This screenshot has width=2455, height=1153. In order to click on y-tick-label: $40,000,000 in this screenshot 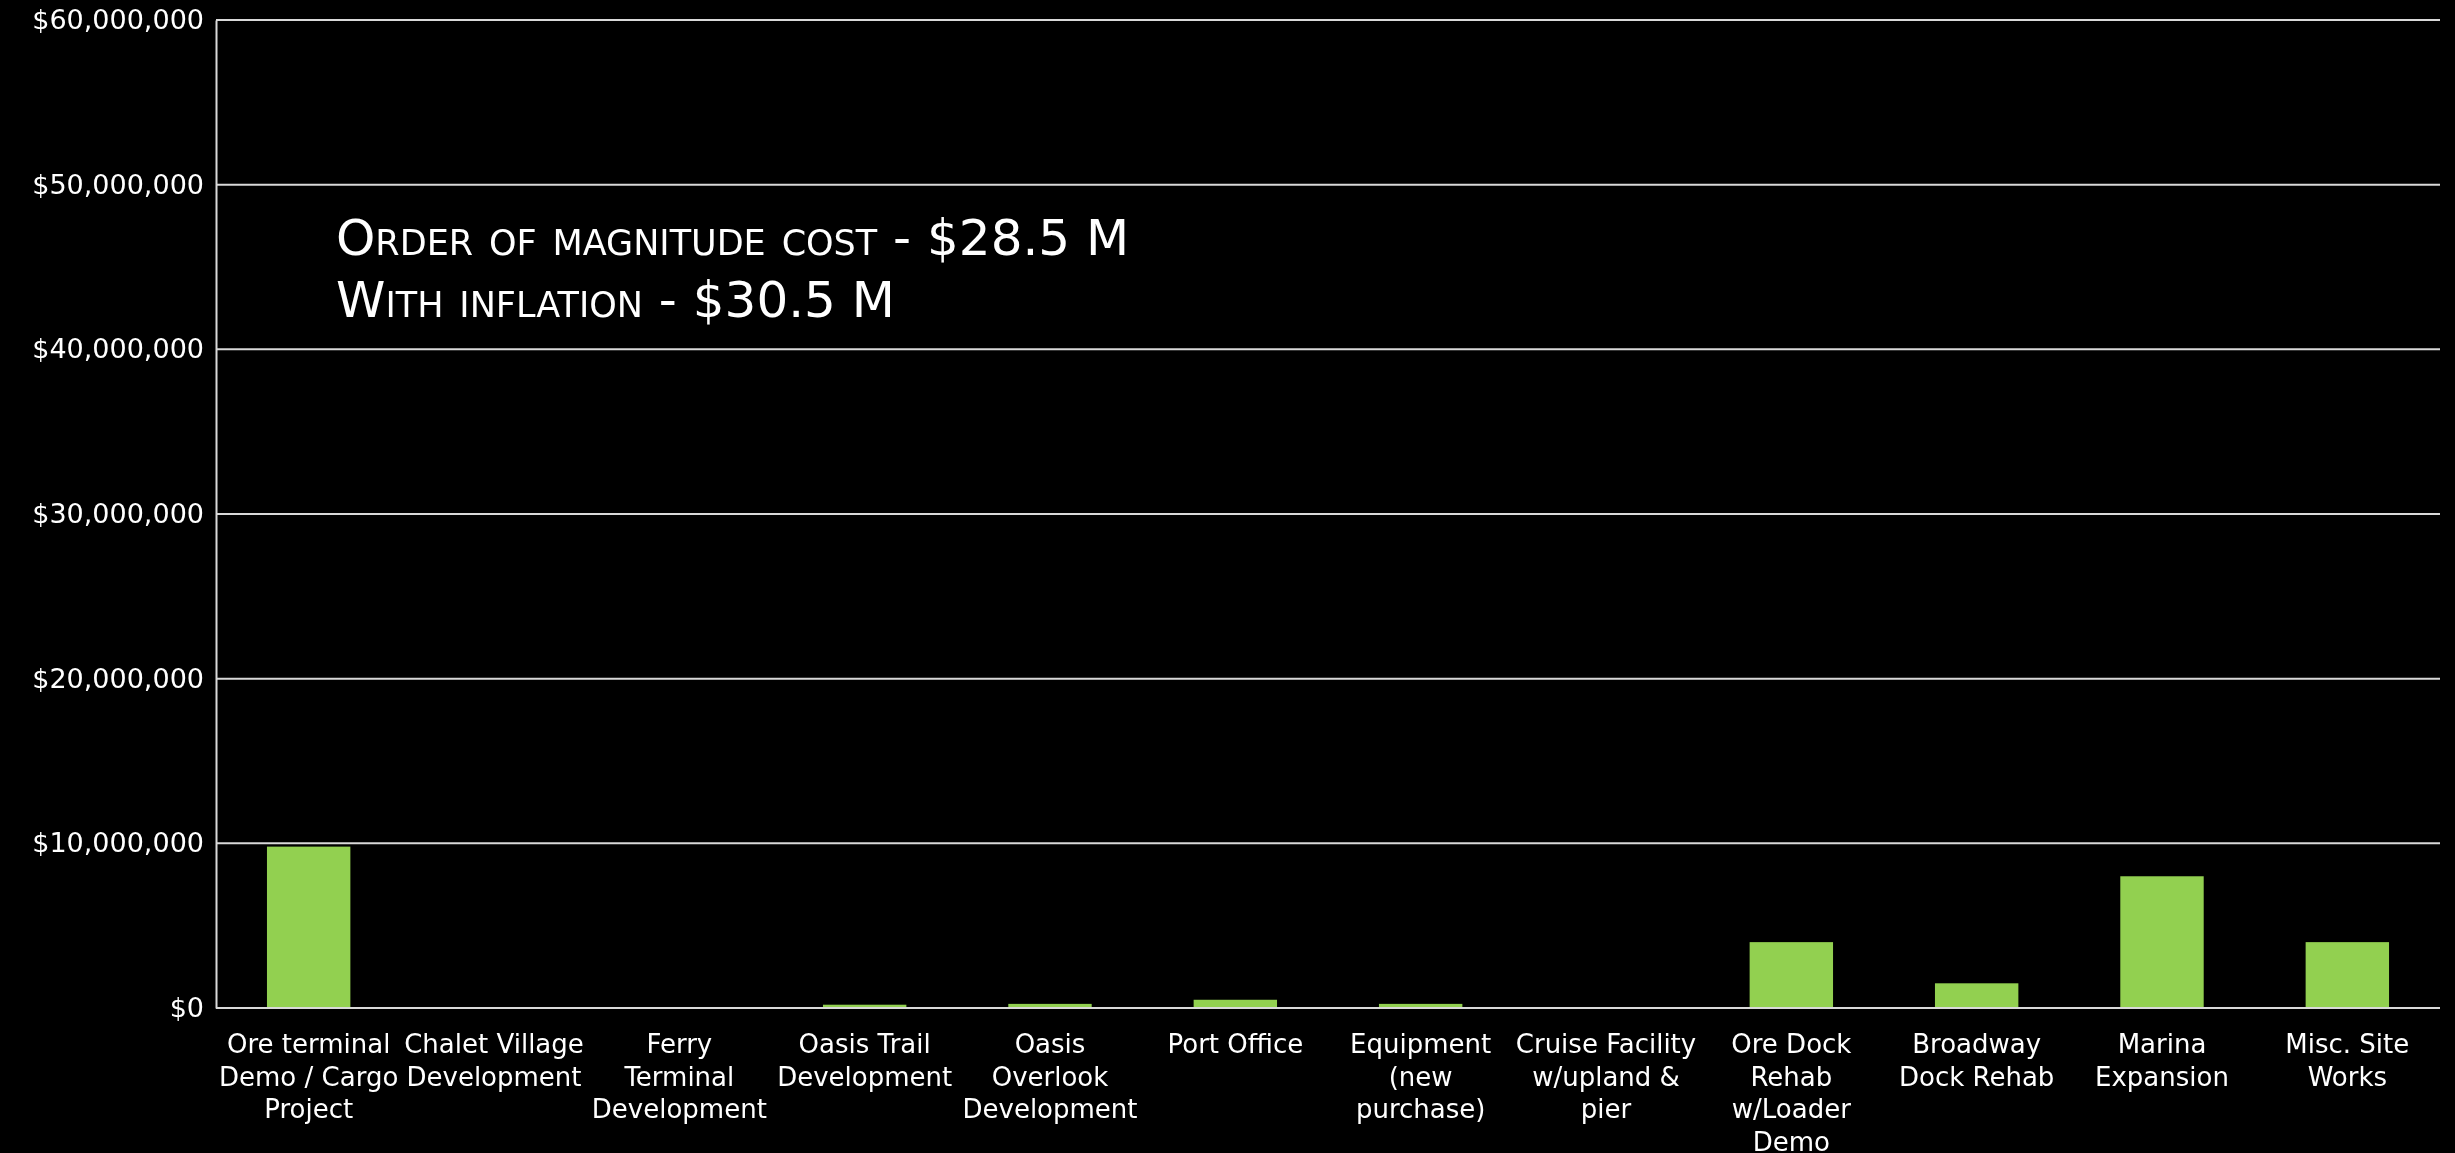, I will do `click(118, 349)`.